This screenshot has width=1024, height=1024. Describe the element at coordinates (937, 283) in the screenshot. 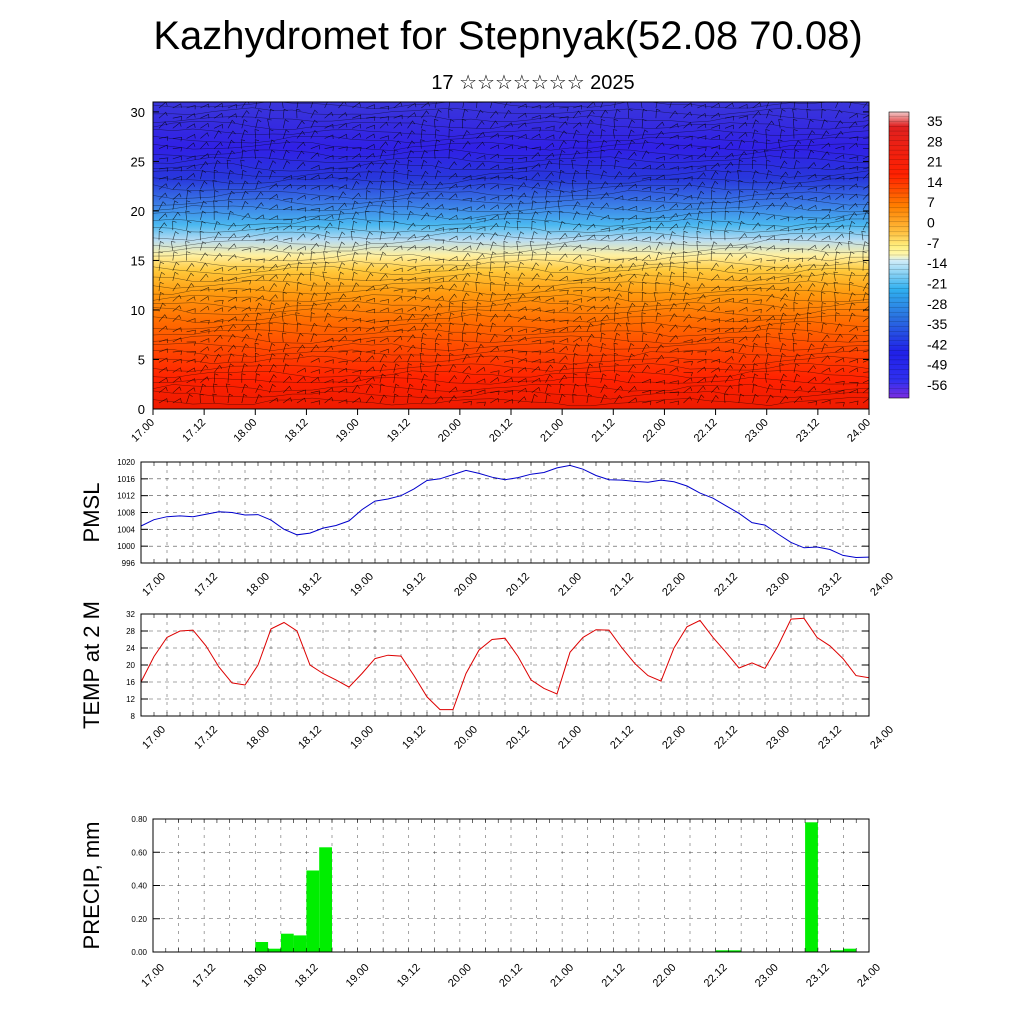

I see `colorbar-label: -21` at that location.